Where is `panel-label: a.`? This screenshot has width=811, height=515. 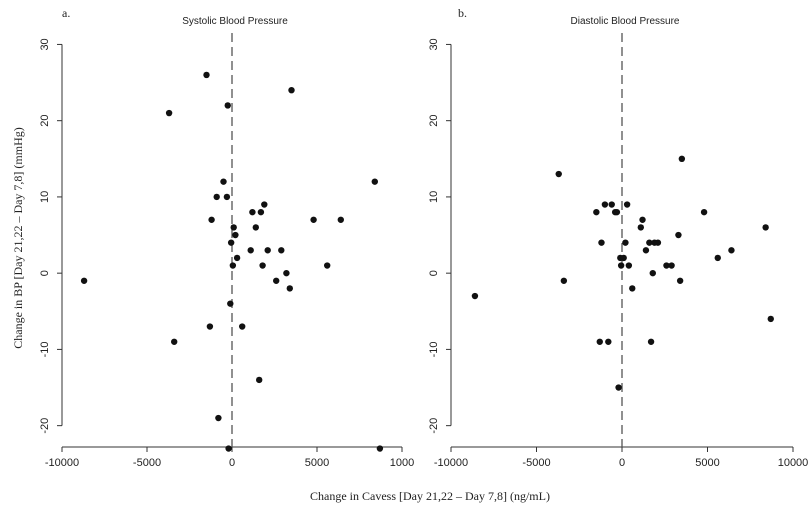
panel-label: a. is located at coordinates (66, 13).